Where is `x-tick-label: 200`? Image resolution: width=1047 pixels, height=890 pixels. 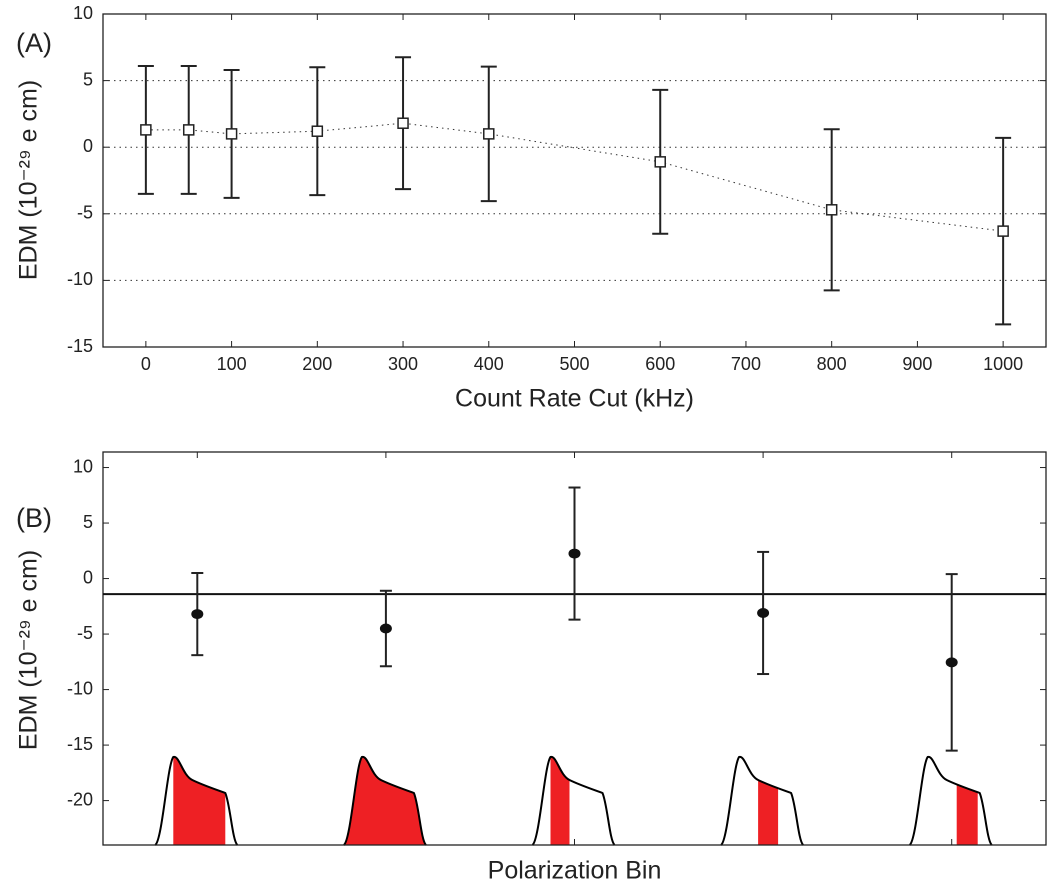
x-tick-label: 200 is located at coordinates (317, 364).